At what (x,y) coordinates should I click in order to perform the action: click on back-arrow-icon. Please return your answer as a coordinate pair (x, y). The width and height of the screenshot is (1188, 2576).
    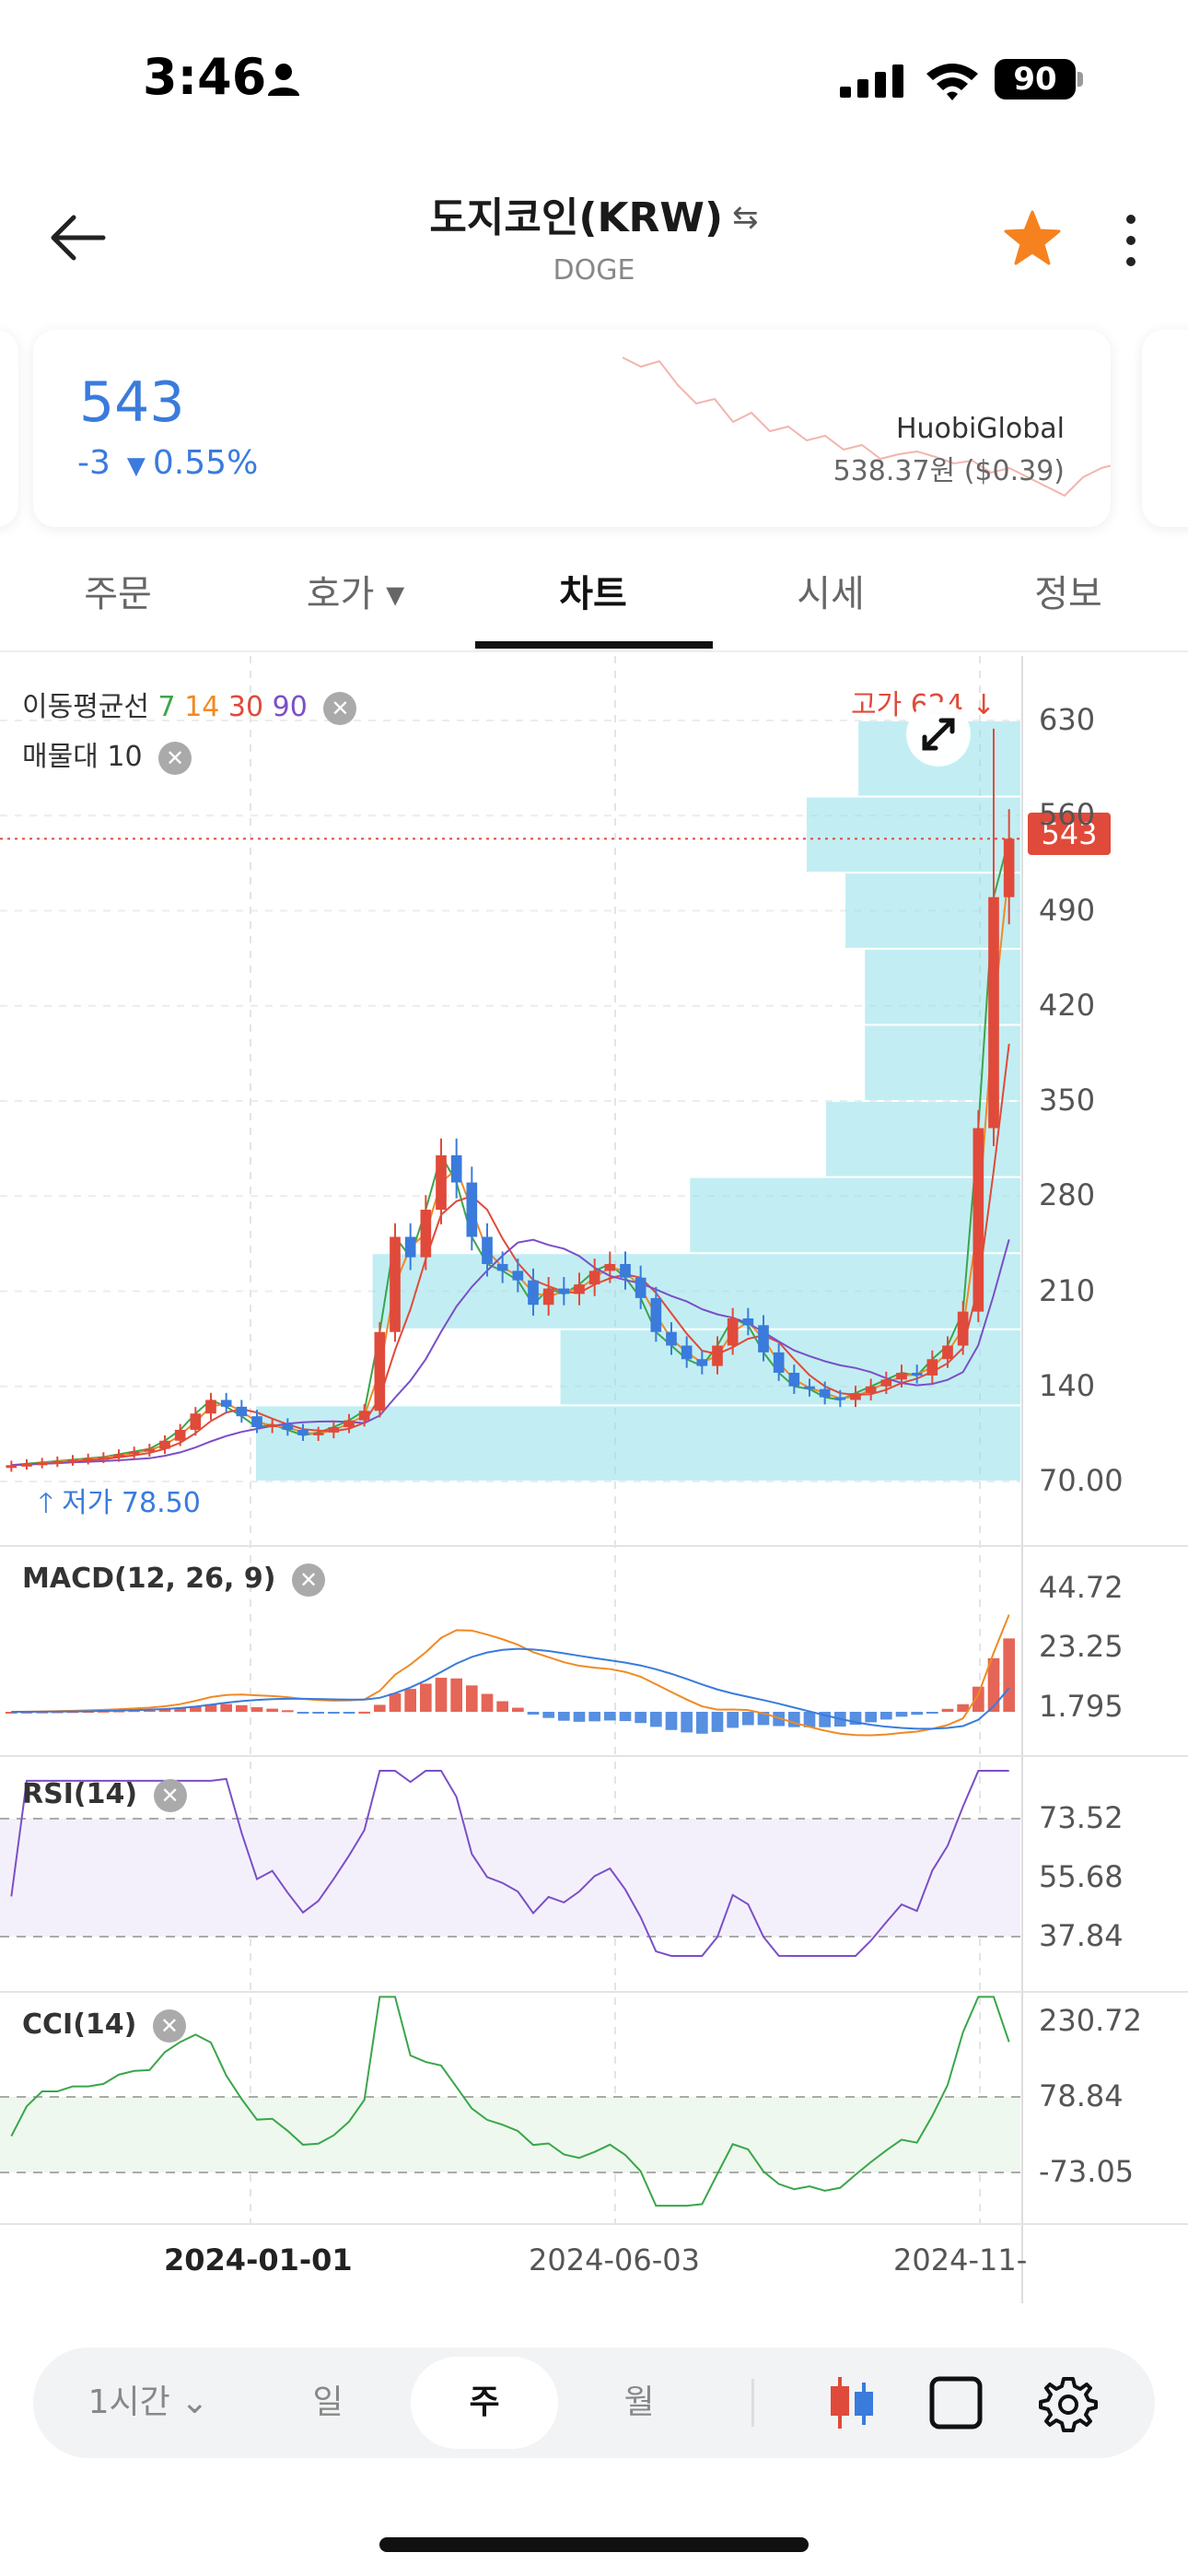
    Looking at the image, I should click on (79, 238).